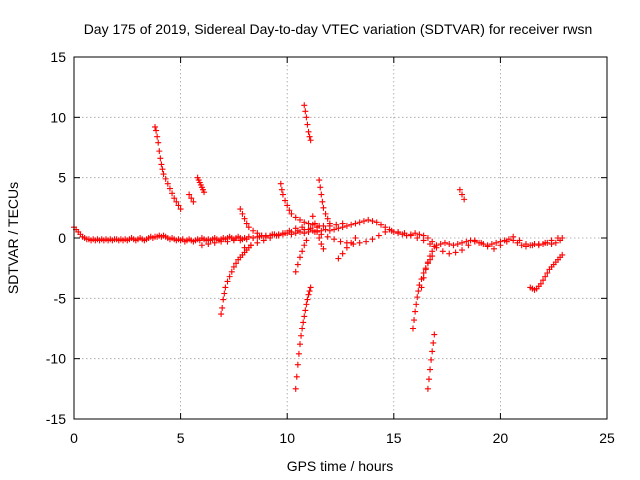  Describe the element at coordinates (62, 238) in the screenshot. I see `y-tick-label: 0` at that location.